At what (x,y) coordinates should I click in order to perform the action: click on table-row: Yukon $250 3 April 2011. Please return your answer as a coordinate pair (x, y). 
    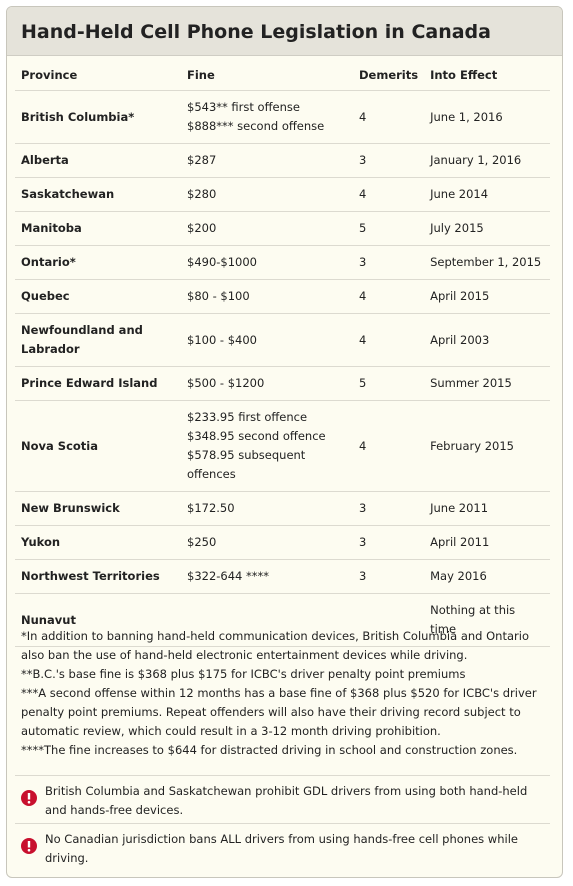
    Looking at the image, I should click on (282, 542).